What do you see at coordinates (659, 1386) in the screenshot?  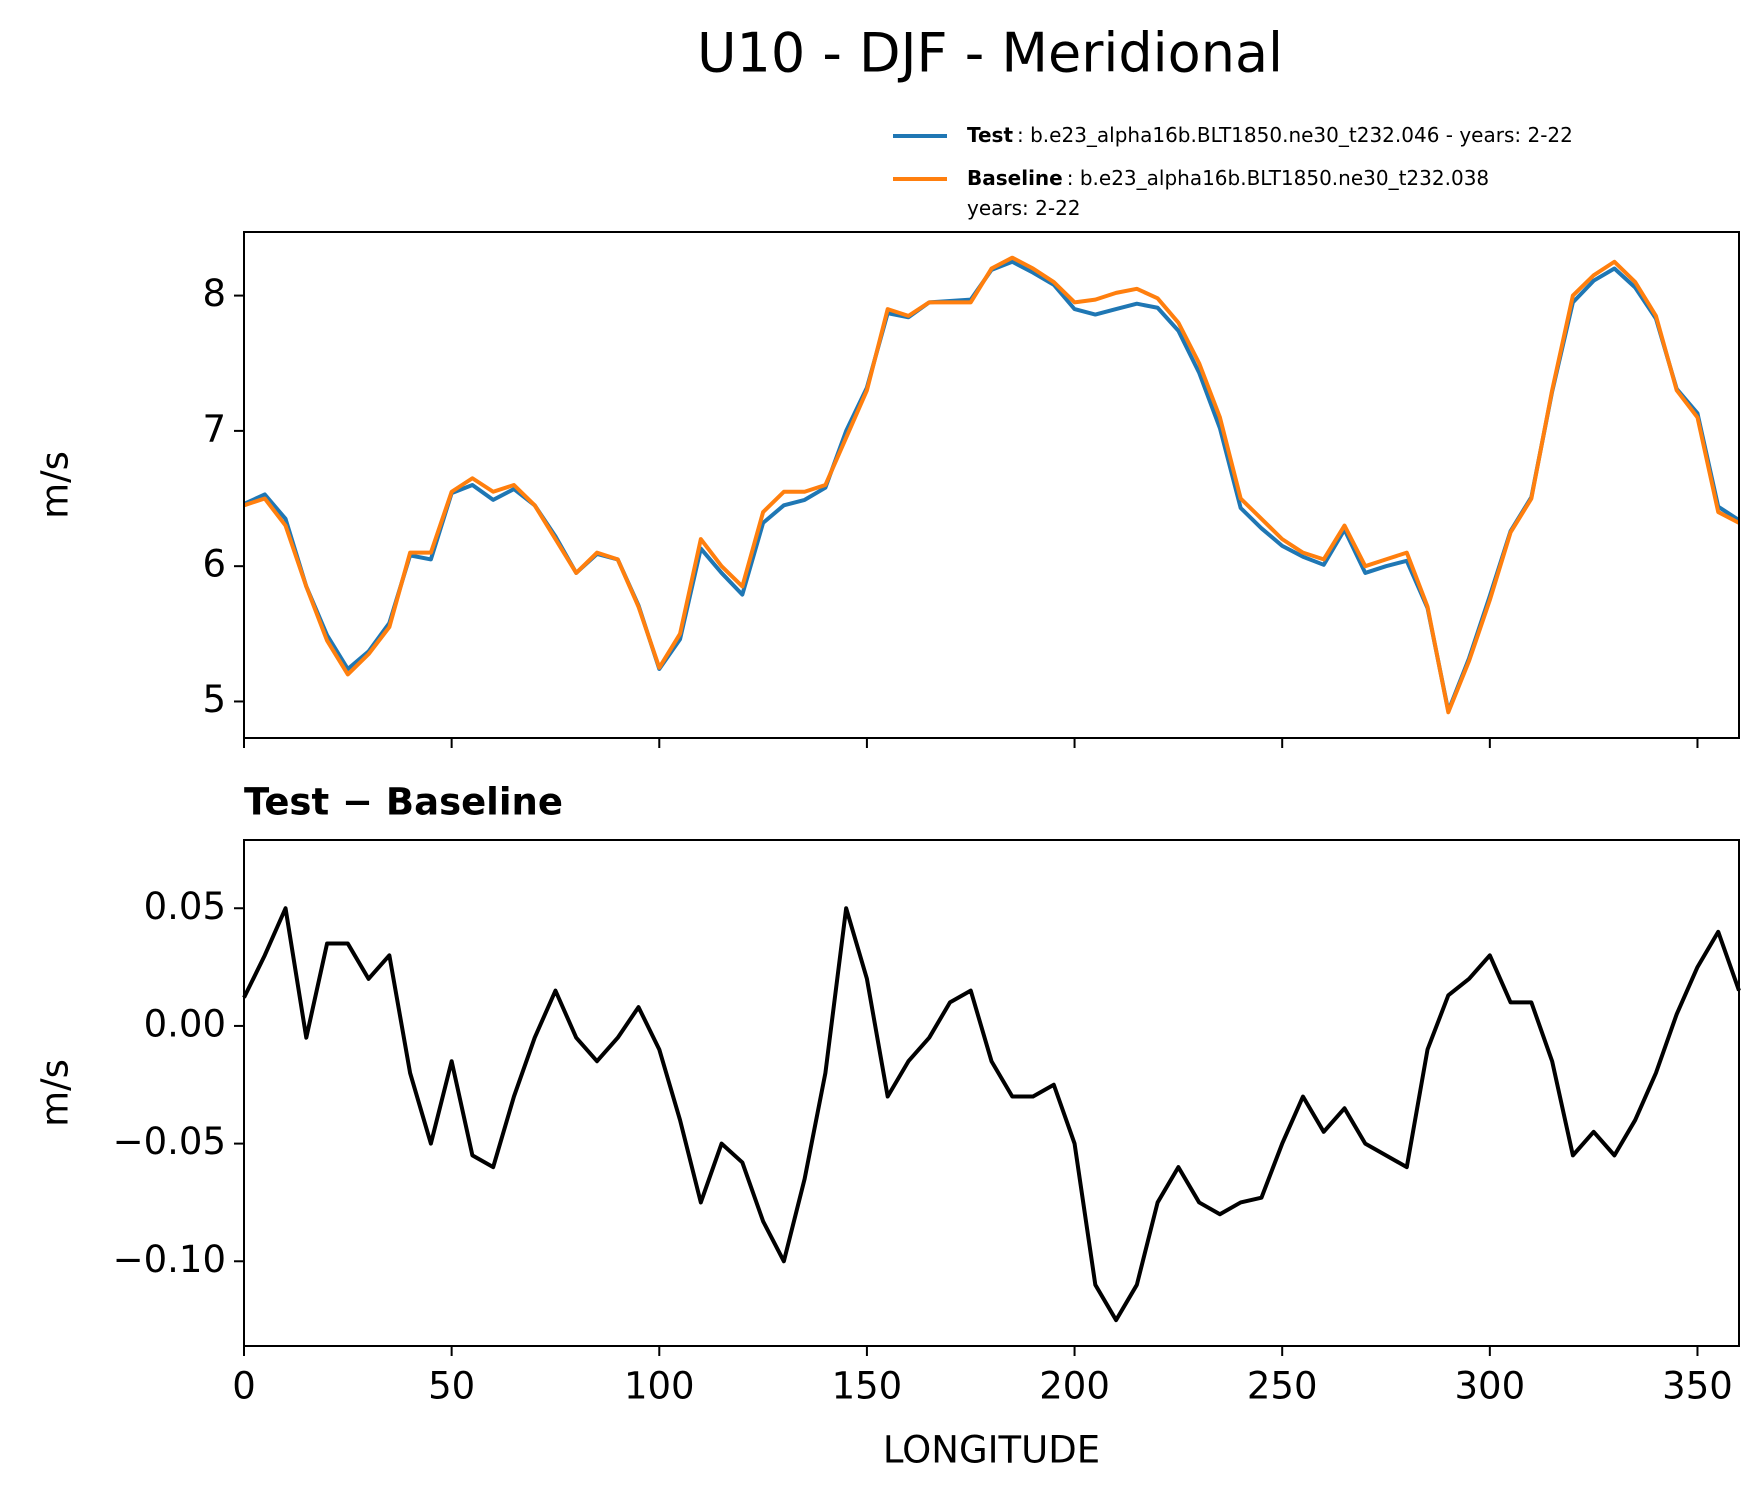 I see `x-tick-label: 100` at bounding box center [659, 1386].